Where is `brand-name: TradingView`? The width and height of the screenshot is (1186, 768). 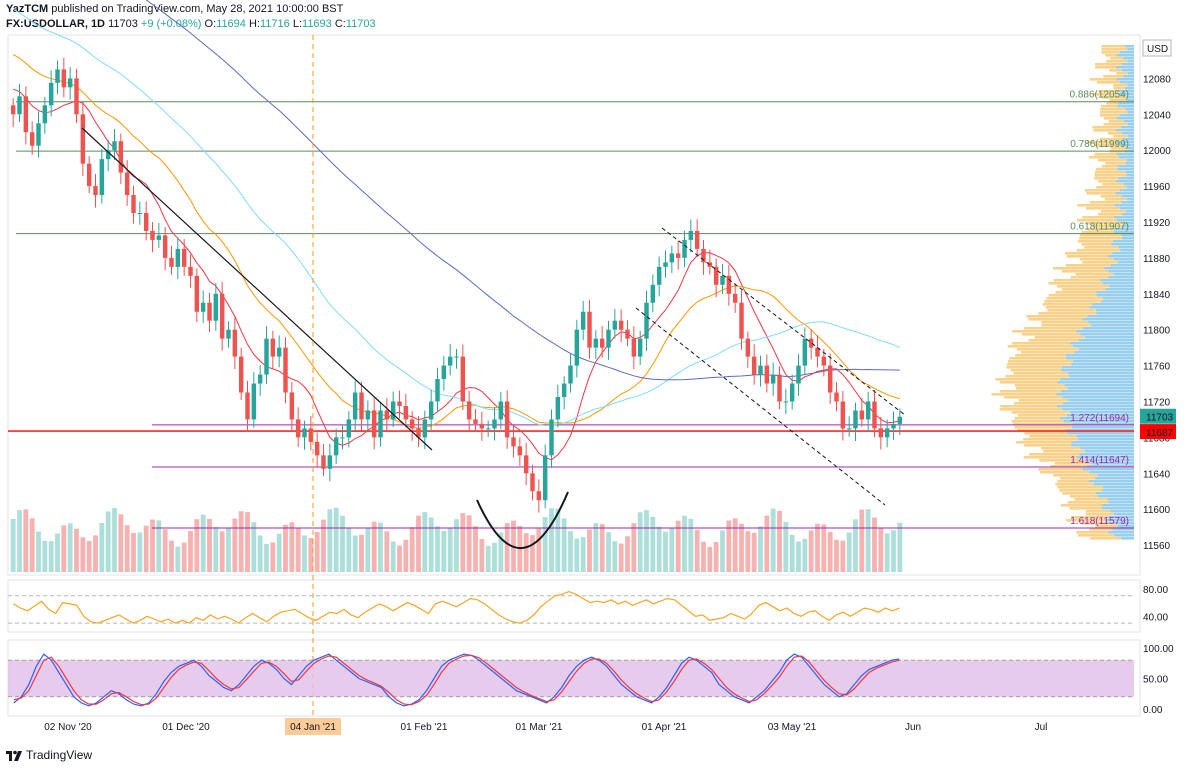 brand-name: TradingView is located at coordinates (59, 755).